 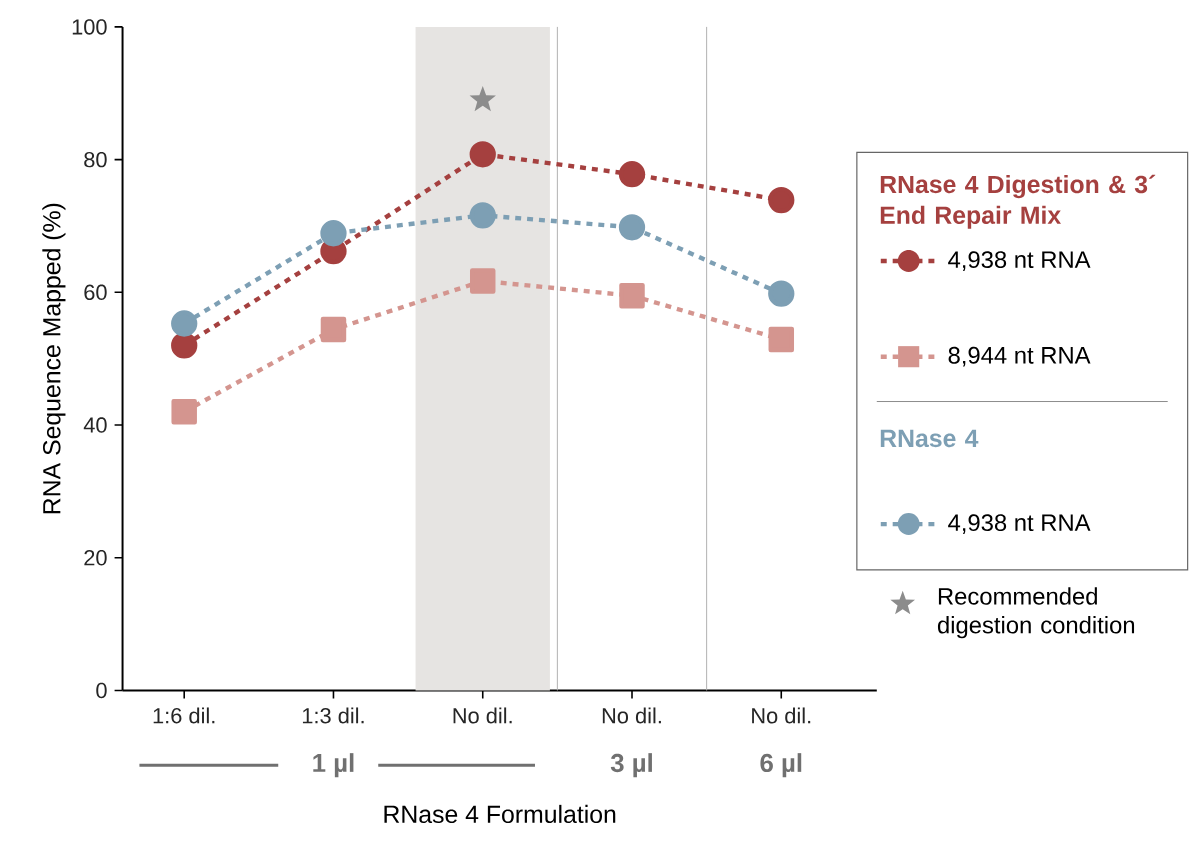 I want to click on text: 6 µl, so click(x=781, y=765).